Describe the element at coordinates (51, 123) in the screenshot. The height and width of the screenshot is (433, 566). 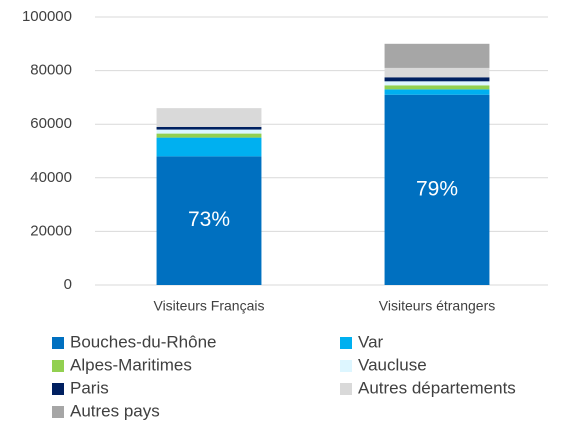
I see `y-tick-label: 60000` at that location.